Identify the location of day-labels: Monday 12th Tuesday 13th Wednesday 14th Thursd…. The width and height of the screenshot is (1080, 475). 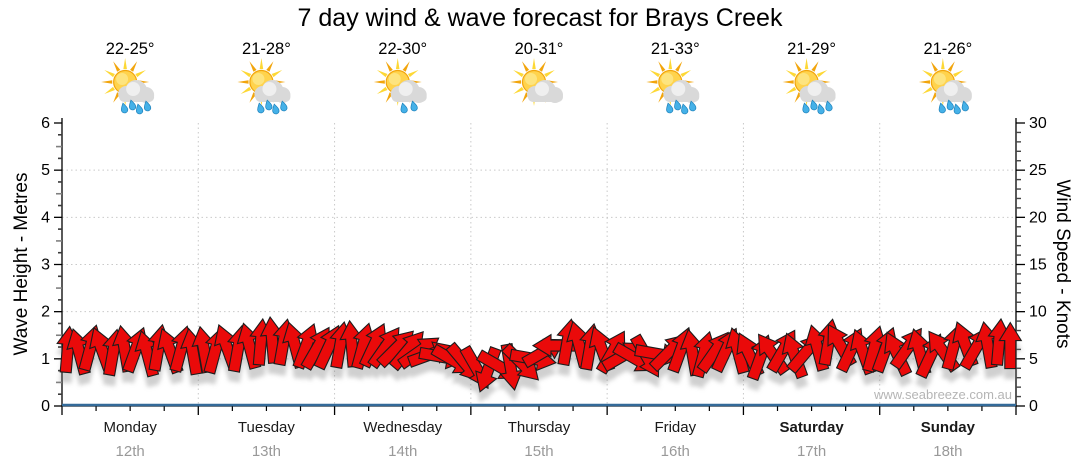
(539, 439).